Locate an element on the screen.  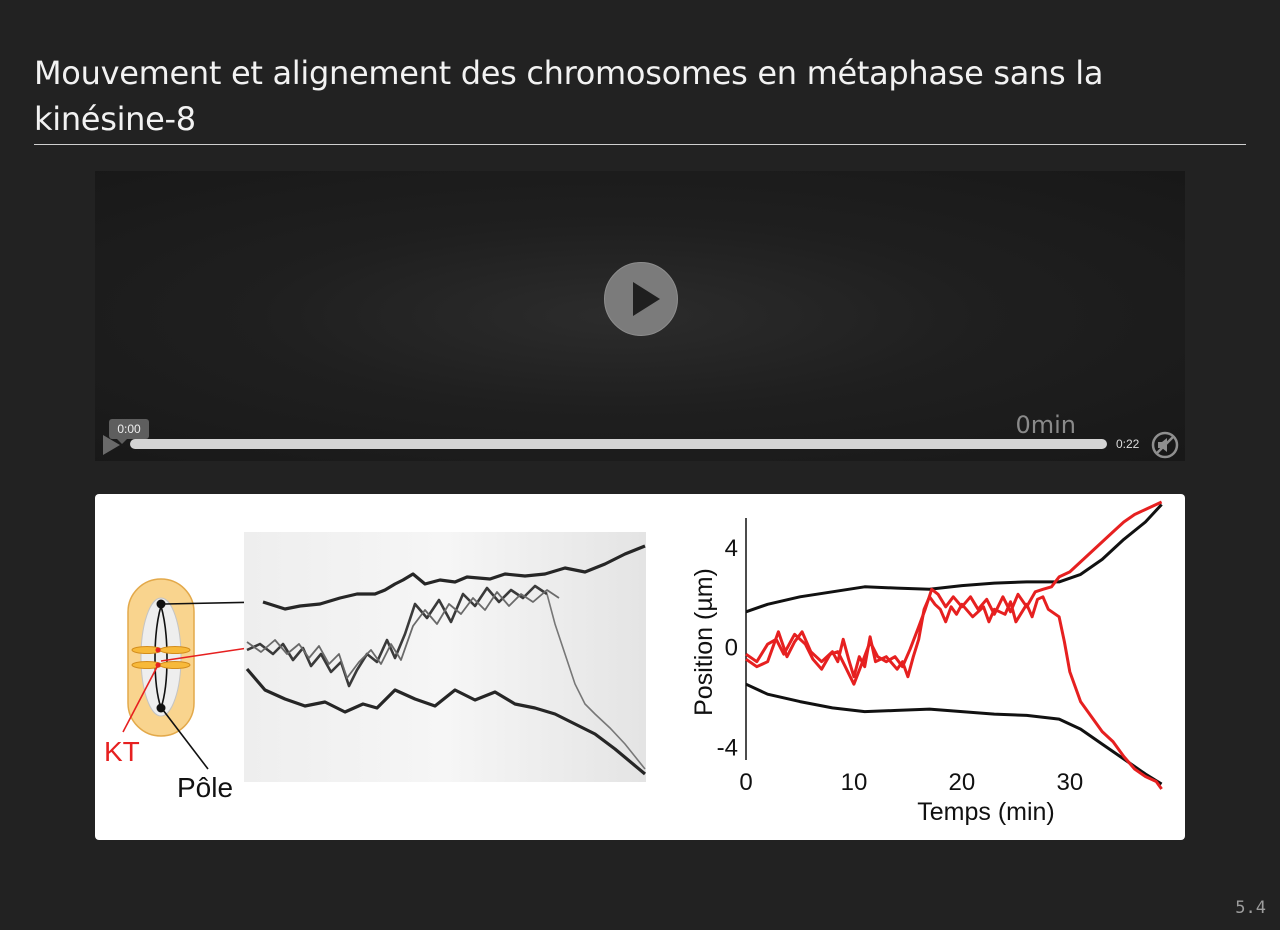
current-time: 0:00 is located at coordinates (129, 431).